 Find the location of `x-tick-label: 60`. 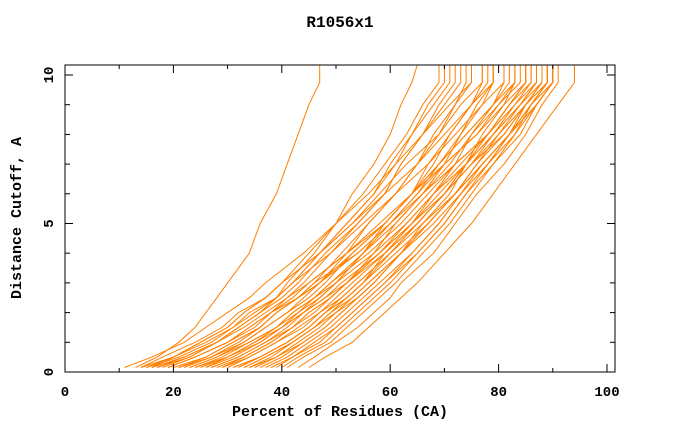

x-tick-label: 60 is located at coordinates (390, 393).